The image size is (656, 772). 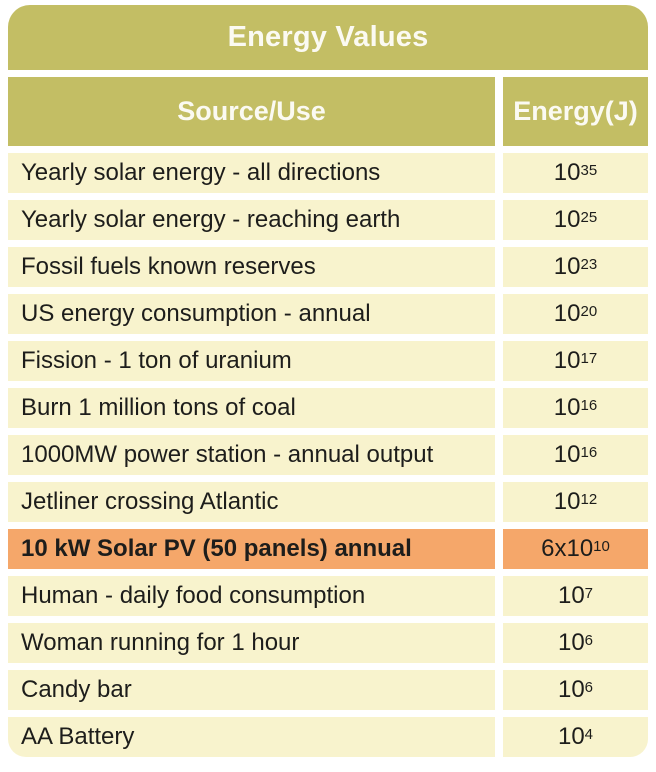 What do you see at coordinates (575, 111) in the screenshot?
I see `column-header-energy: Energy(J)` at bounding box center [575, 111].